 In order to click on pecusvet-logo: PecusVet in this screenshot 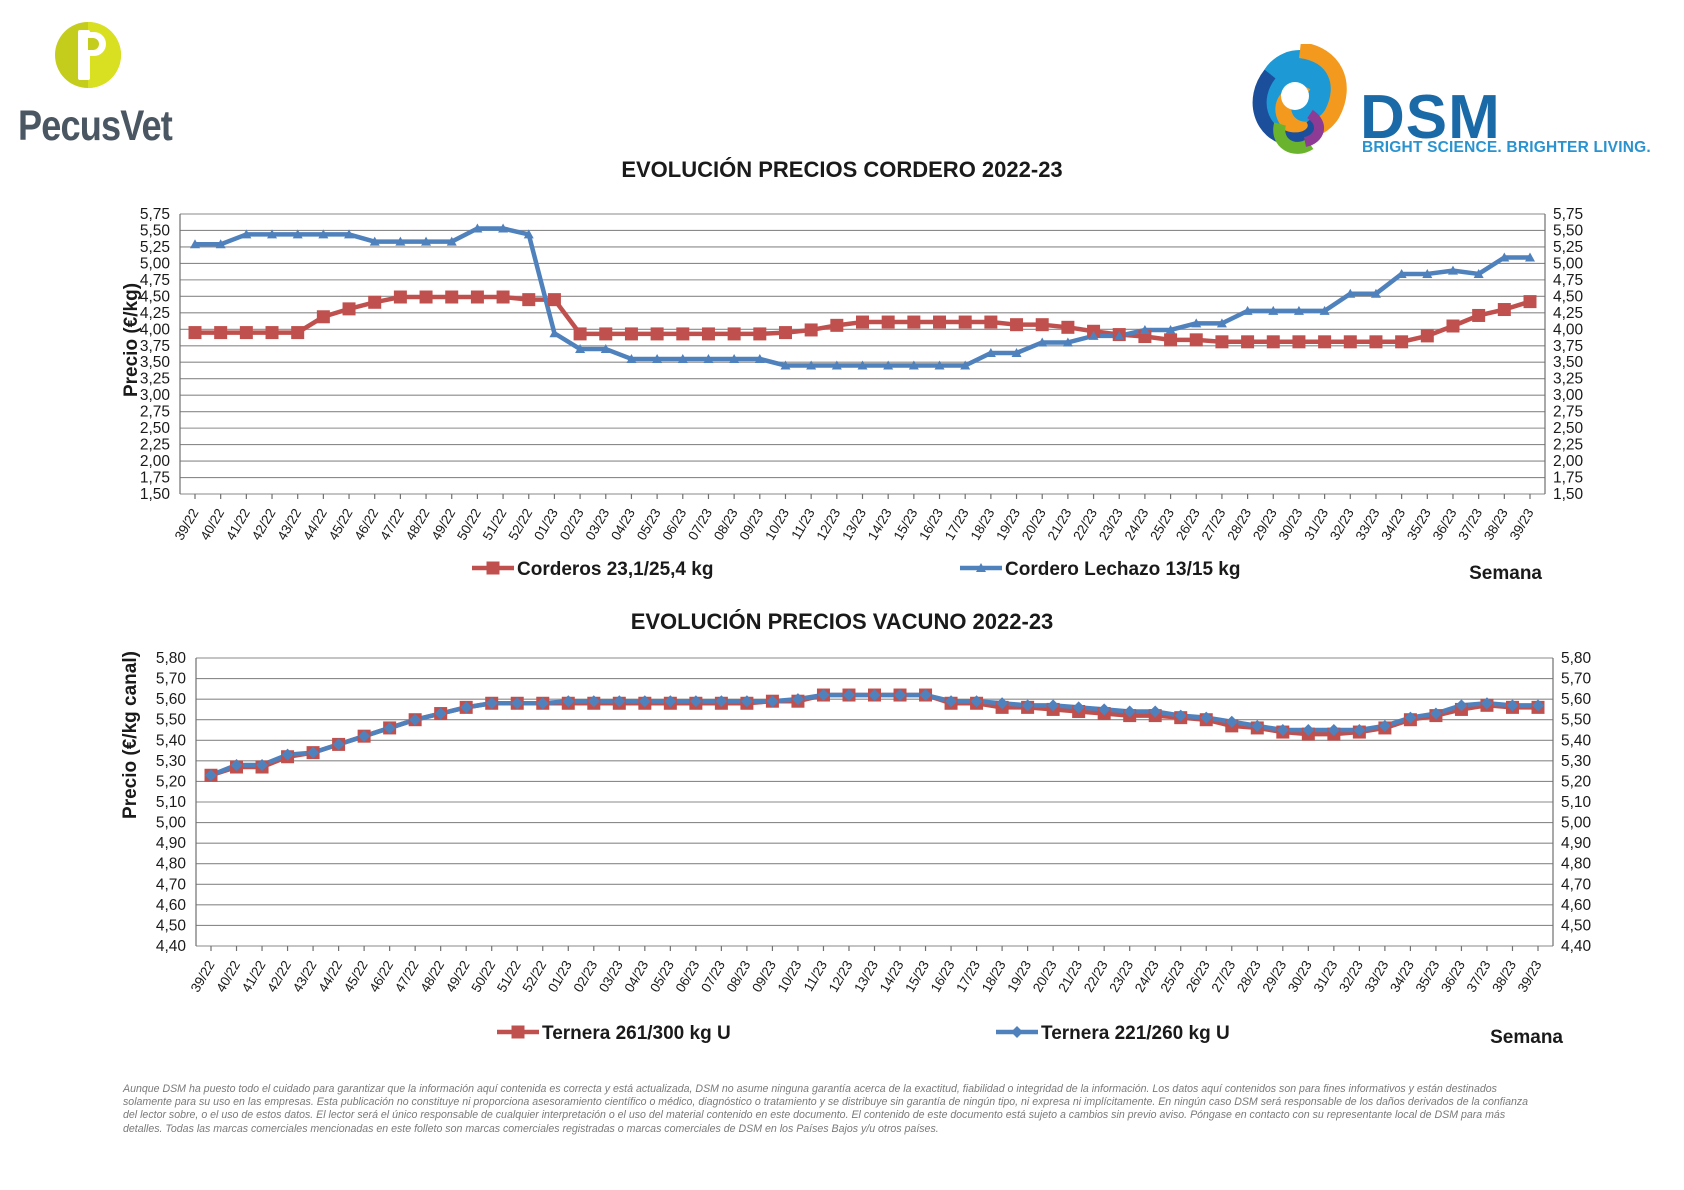, I will do `click(99, 87)`.